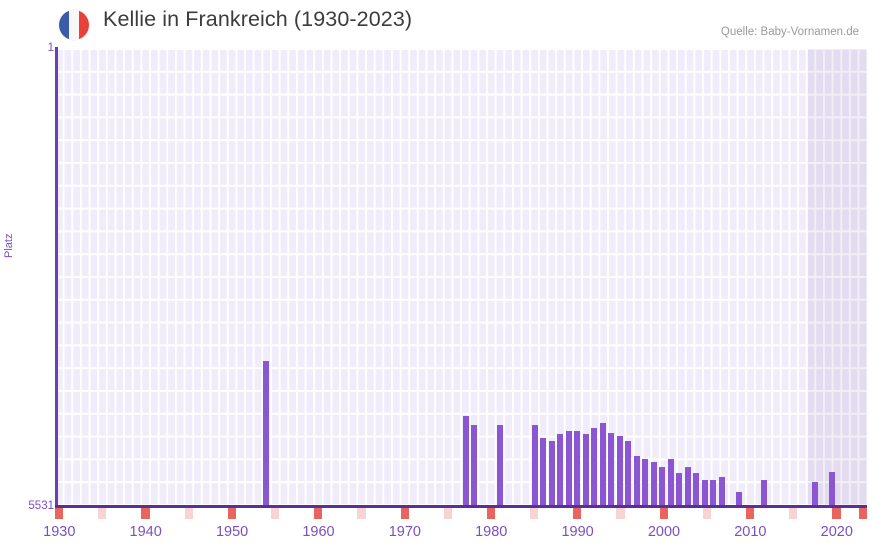 The width and height of the screenshot is (873, 552). What do you see at coordinates (447, 513) in the screenshot?
I see `x-tick-mark-1975` at bounding box center [447, 513].